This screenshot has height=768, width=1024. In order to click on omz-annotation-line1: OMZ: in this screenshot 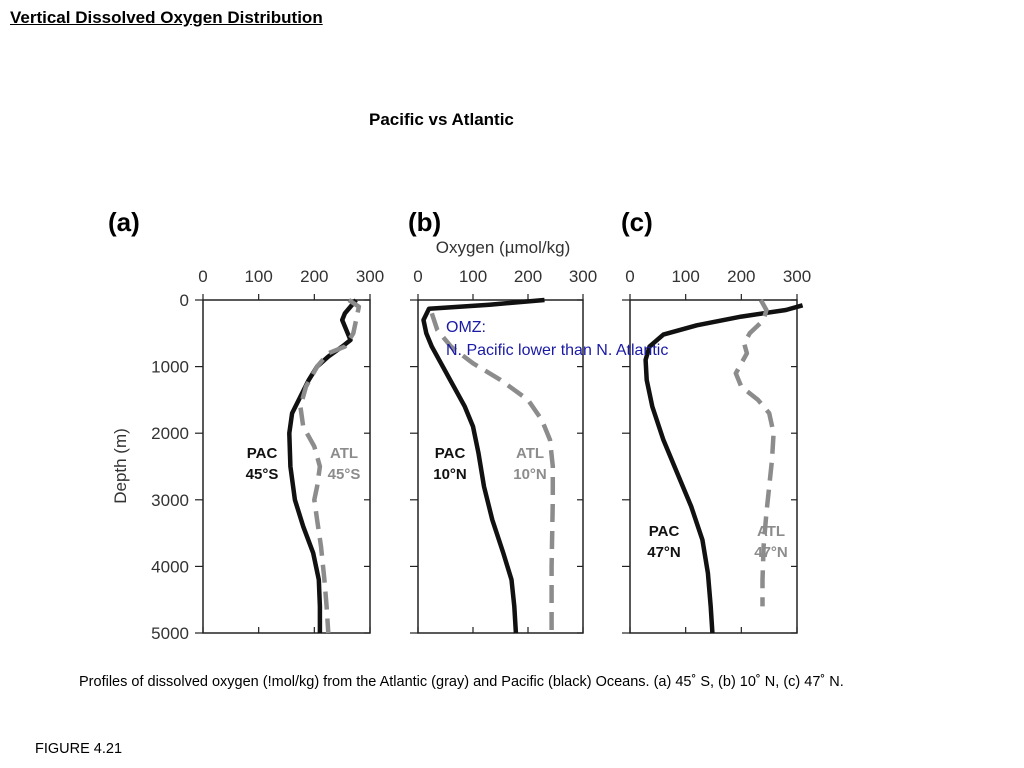, I will do `click(466, 327)`.